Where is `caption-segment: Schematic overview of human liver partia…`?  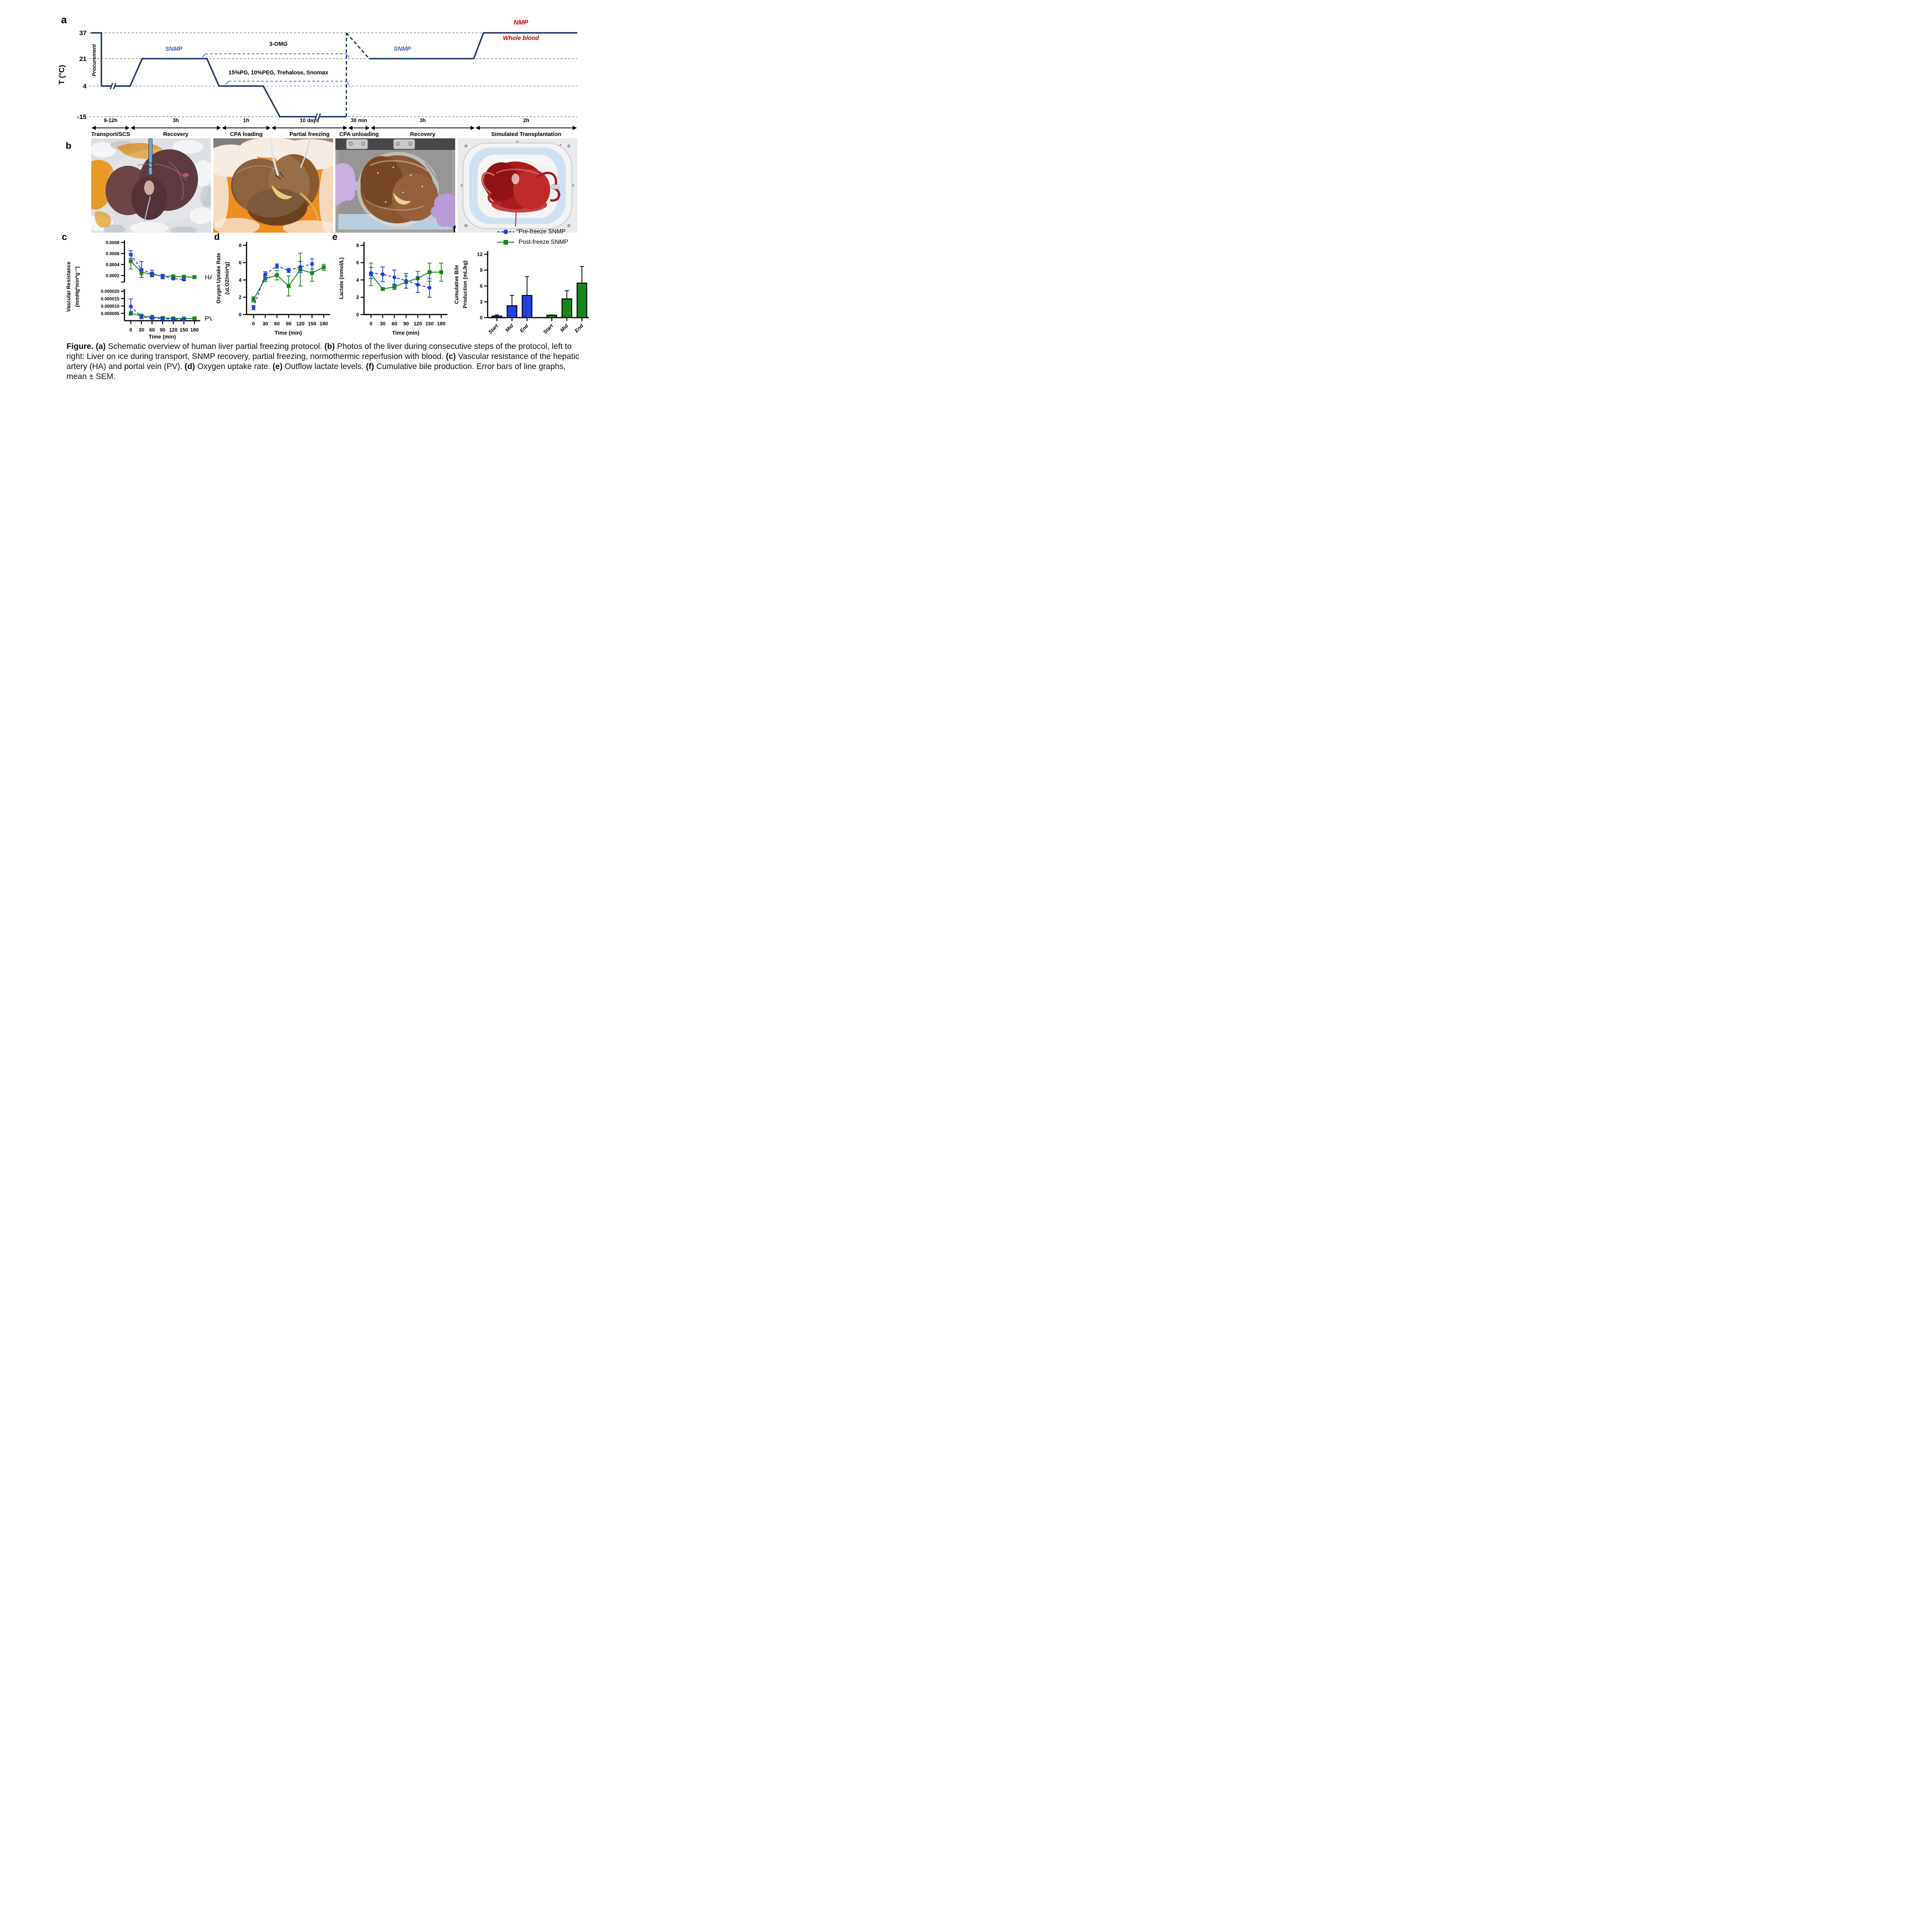 caption-segment: Schematic overview of human liver partia… is located at coordinates (216, 346).